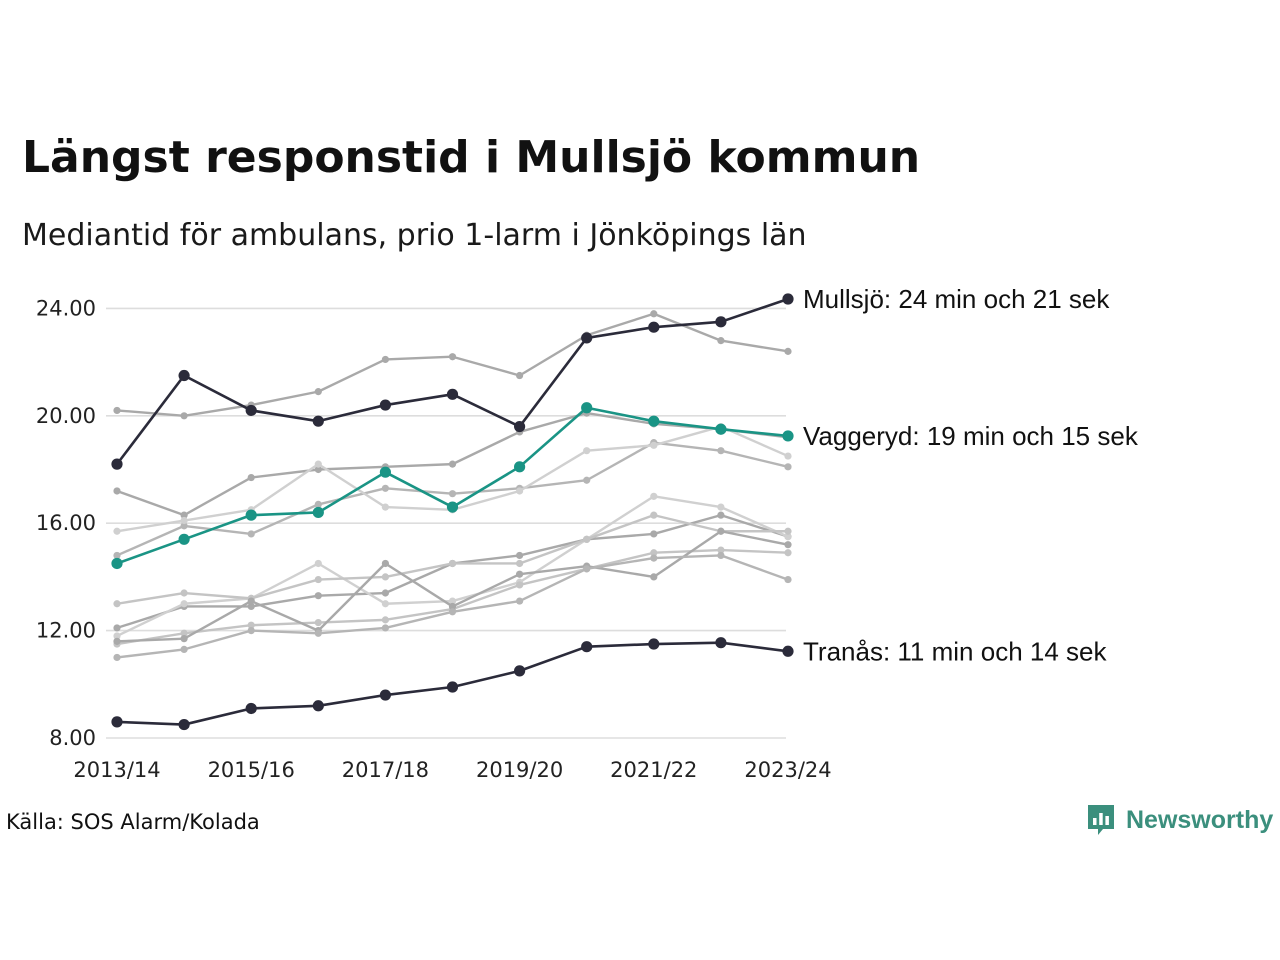  I want to click on series-end-label: Vaggeryd: 19 min och 15 sek, so click(971, 436).